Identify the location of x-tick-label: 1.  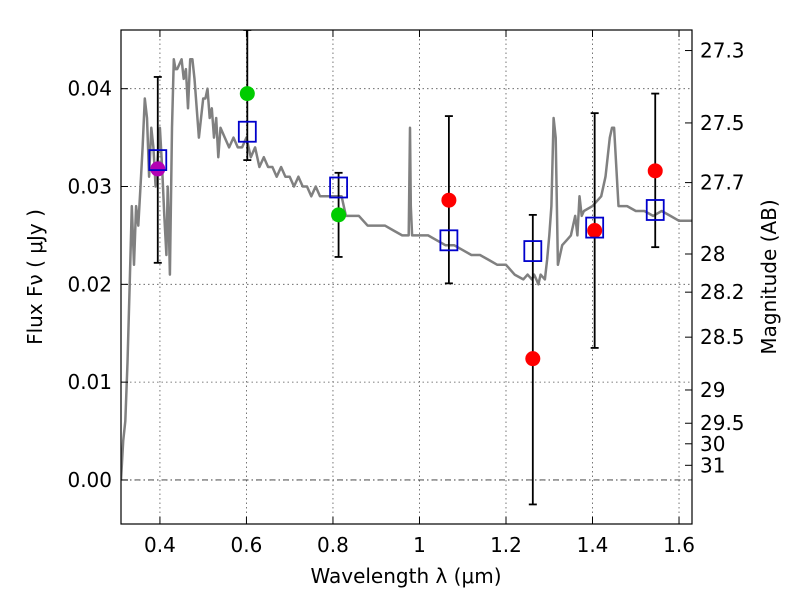
(419, 545).